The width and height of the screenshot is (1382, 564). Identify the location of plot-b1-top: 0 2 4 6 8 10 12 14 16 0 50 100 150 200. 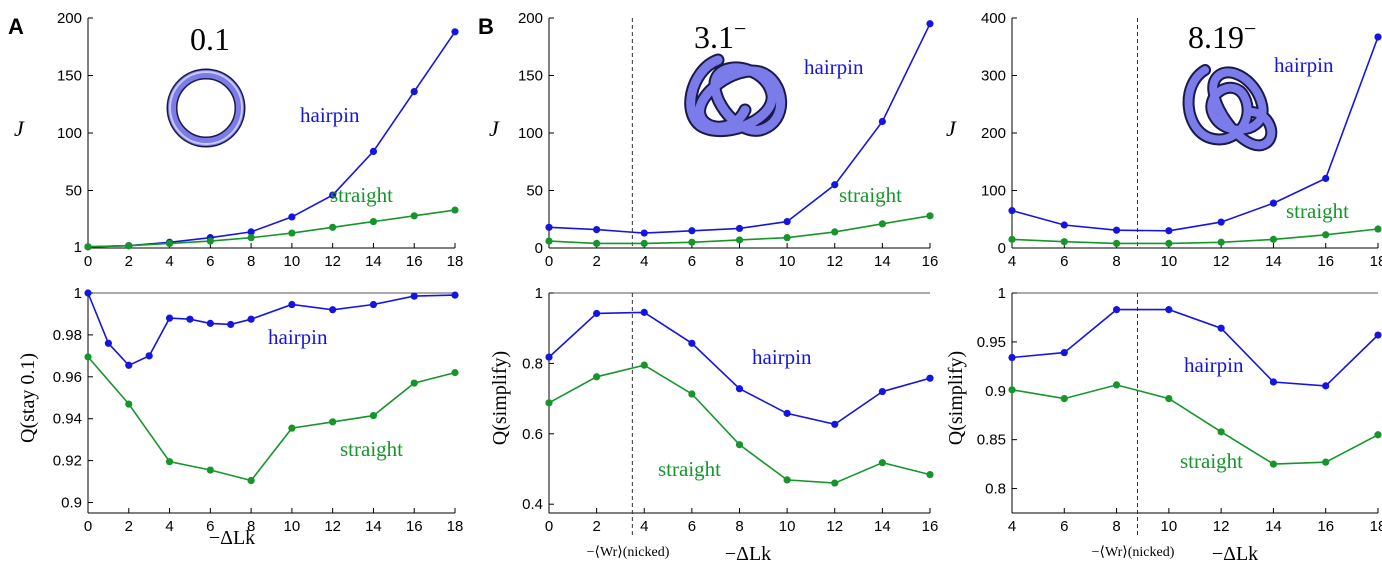
(728, 140).